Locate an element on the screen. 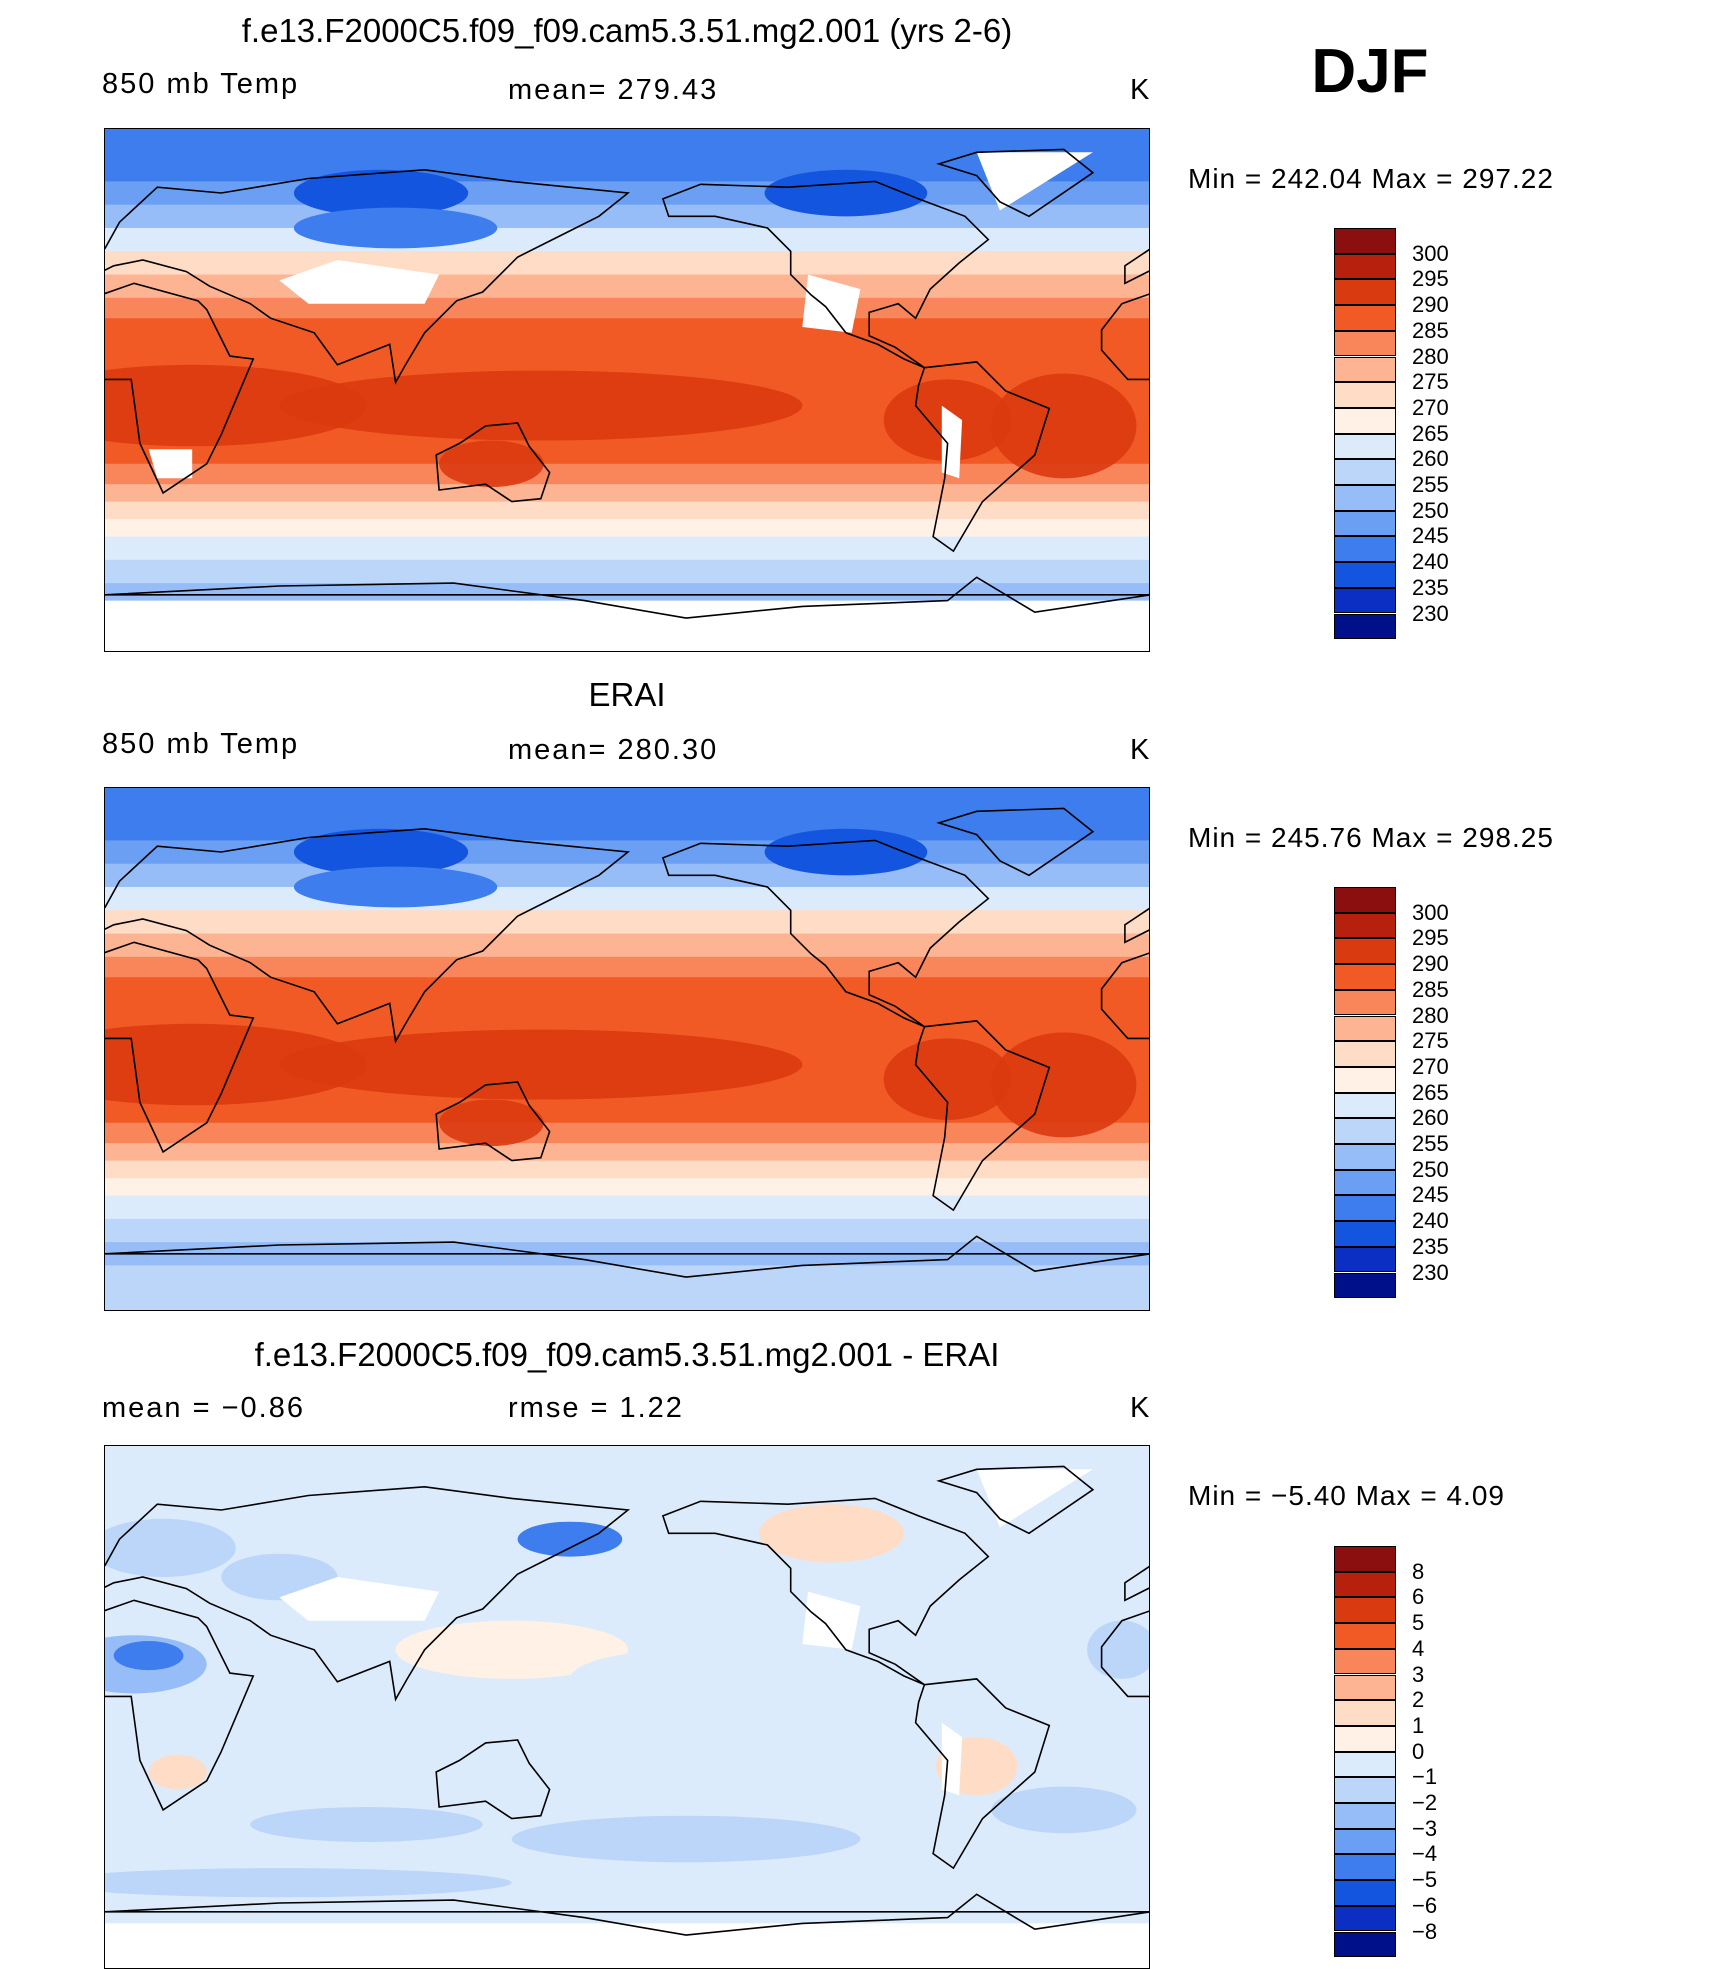 The height and width of the screenshot is (1969, 1710). colorbar-label: −2 is located at coordinates (1425, 1802).